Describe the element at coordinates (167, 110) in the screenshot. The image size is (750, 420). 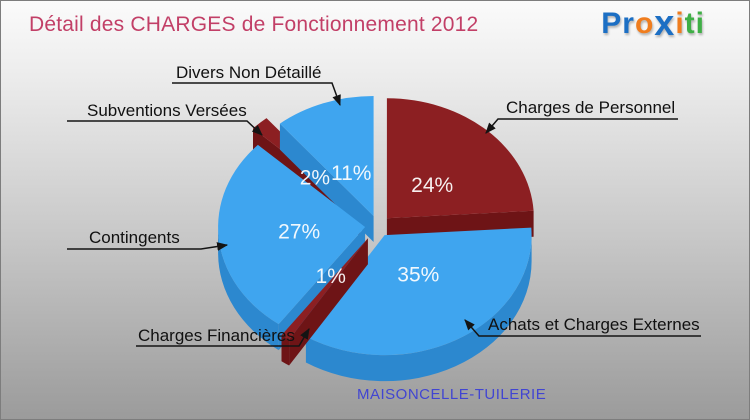
I see `label-subventions-versees: Subventions Versées` at that location.